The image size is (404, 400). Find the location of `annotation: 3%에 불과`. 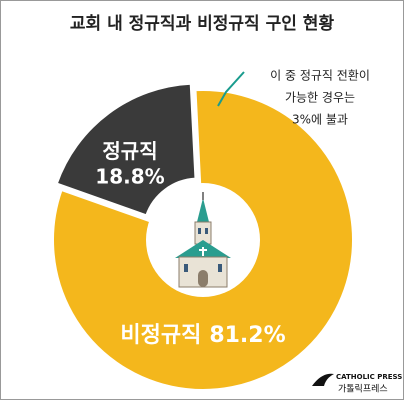

annotation: 3%에 불과 is located at coordinates (320, 120).